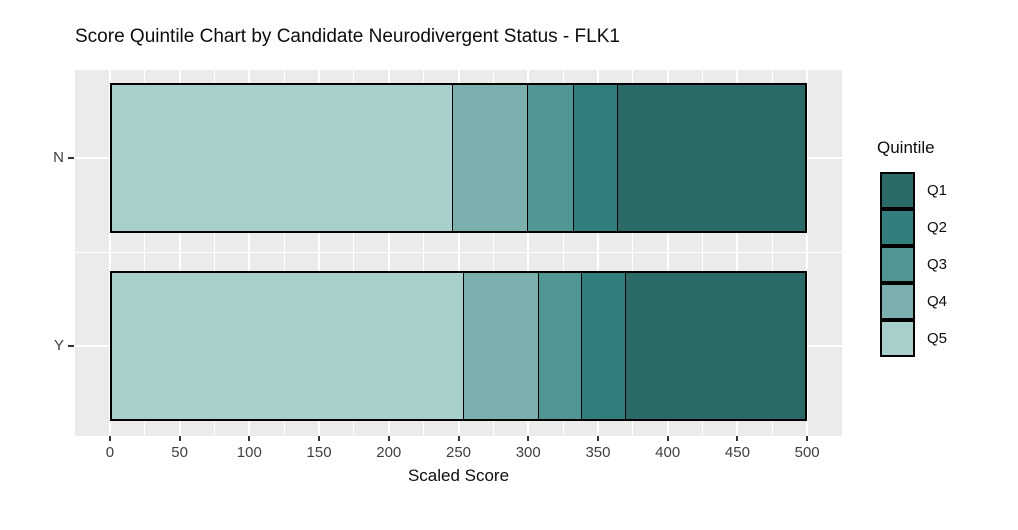 The height and width of the screenshot is (530, 1018). I want to click on x-tick-label: 150, so click(319, 452).